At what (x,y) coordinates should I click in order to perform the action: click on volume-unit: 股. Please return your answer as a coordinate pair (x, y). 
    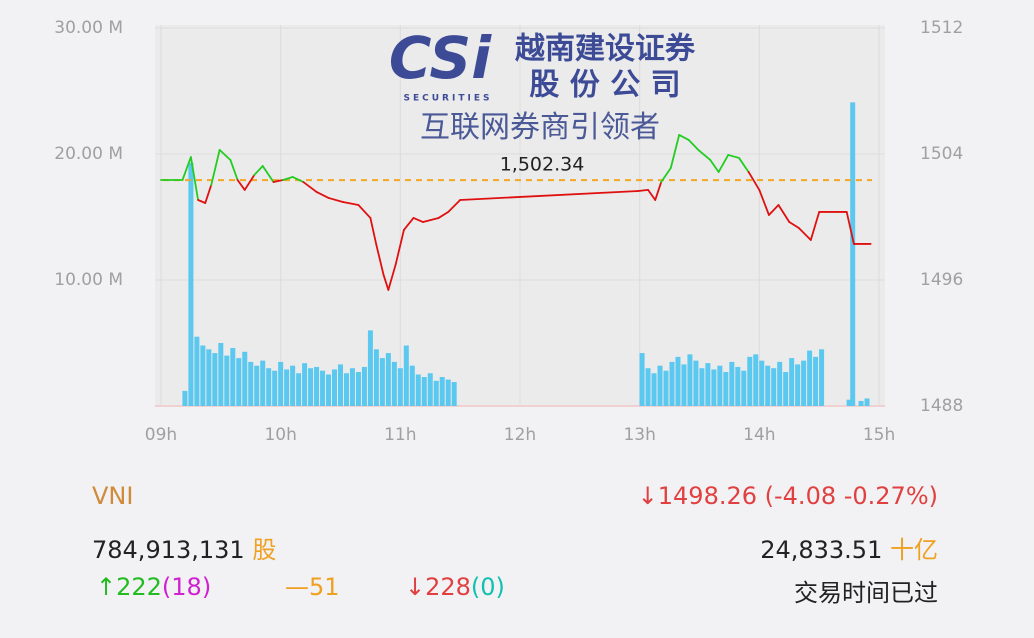
    Looking at the image, I should click on (264, 550).